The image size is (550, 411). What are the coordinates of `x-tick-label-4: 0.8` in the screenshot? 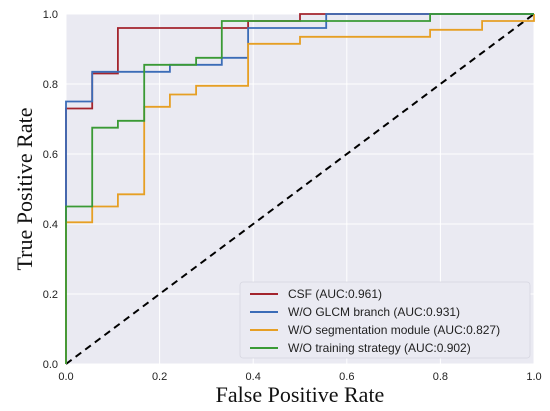 It's located at (440, 377).